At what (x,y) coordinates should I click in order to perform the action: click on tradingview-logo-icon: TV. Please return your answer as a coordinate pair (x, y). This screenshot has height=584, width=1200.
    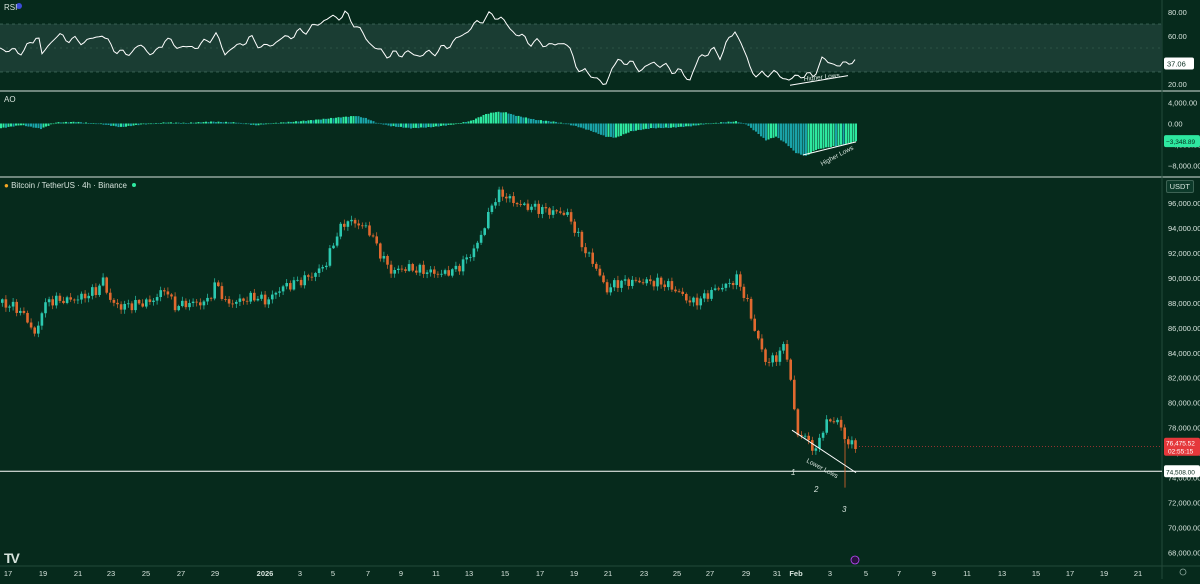
    Looking at the image, I should click on (12, 558).